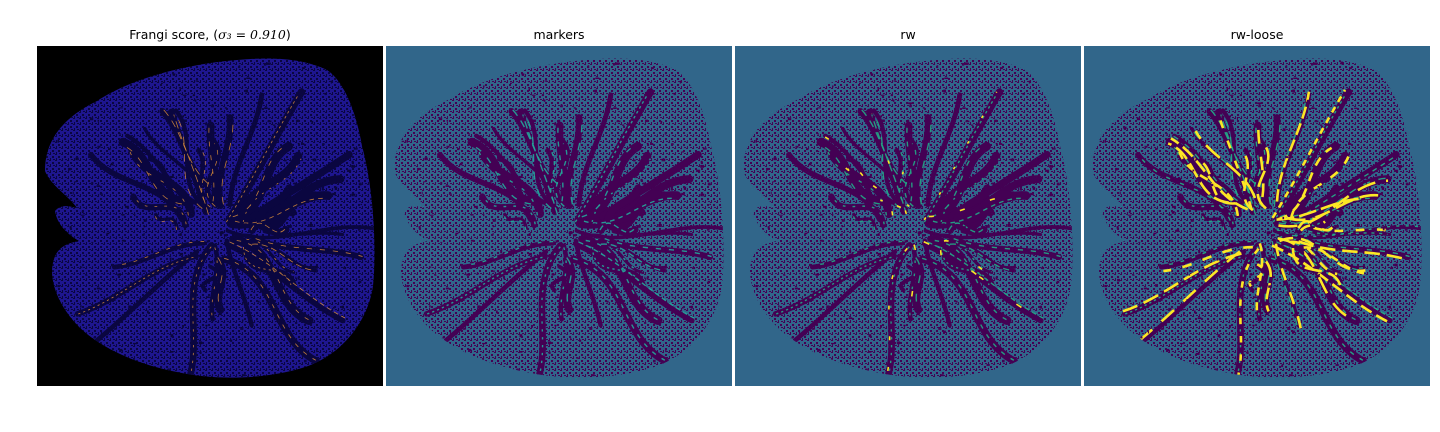 This screenshot has width=1440, height=432. I want to click on panel-title-frangi: Frangi score, (σ₃ = 0.910), so click(210, 34).